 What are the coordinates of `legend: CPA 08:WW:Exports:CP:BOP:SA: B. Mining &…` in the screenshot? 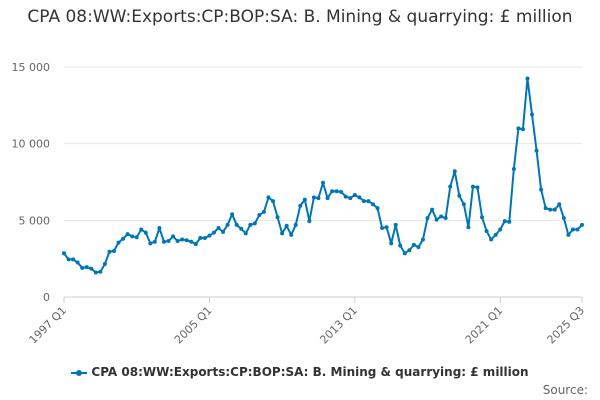 It's located at (300, 372).